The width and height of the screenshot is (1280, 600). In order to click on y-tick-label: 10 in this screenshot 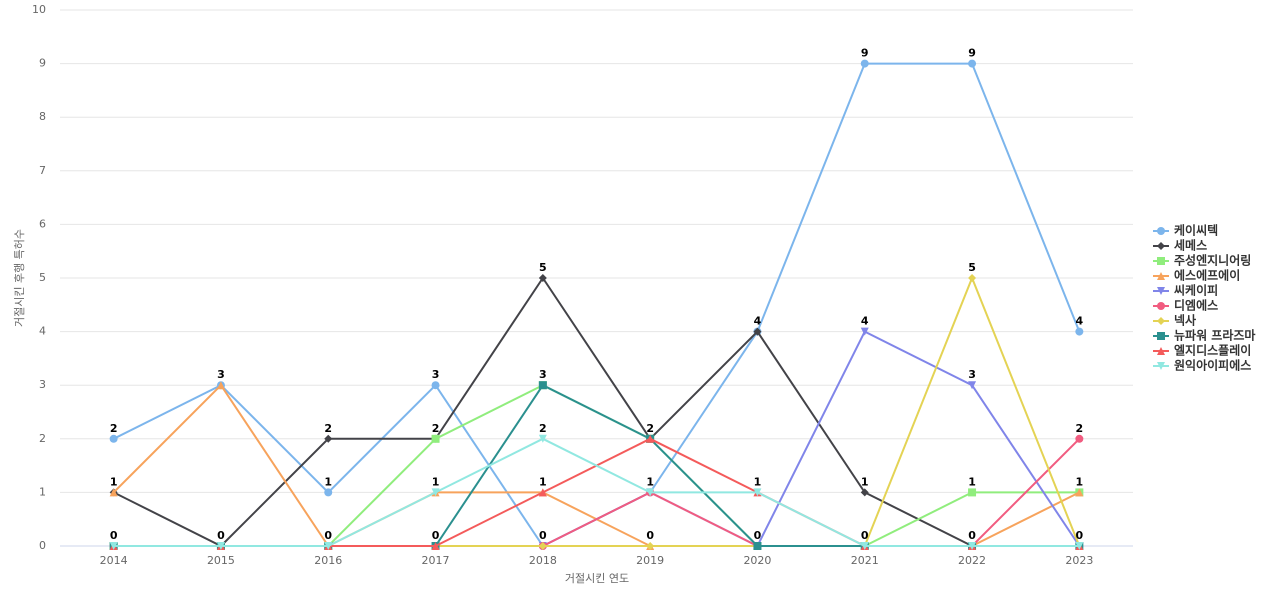, I will do `click(39, 9)`.